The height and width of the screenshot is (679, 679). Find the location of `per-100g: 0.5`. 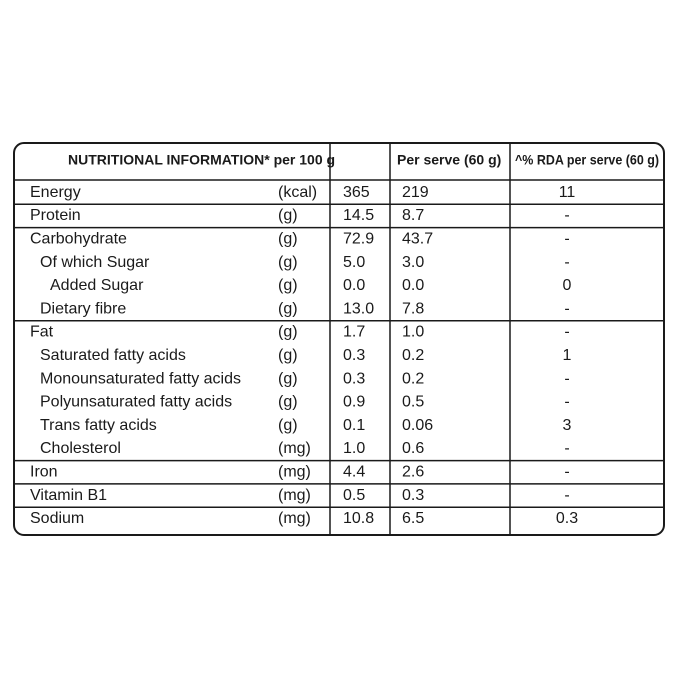

per-100g: 0.5 is located at coordinates (354, 495).